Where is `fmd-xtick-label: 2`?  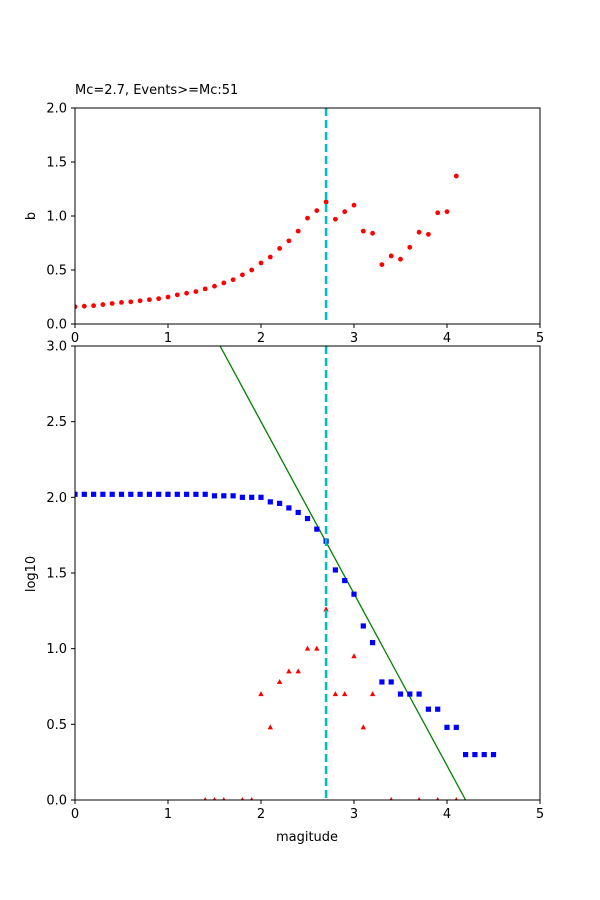 fmd-xtick-label: 2 is located at coordinates (261, 814).